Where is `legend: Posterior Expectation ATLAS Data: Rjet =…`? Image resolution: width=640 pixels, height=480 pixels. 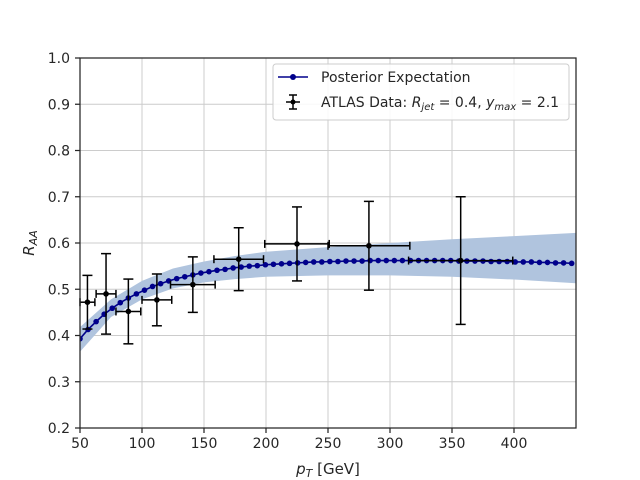
legend: Posterior Expectation ATLAS Data: Rjet =… is located at coordinates (421, 92).